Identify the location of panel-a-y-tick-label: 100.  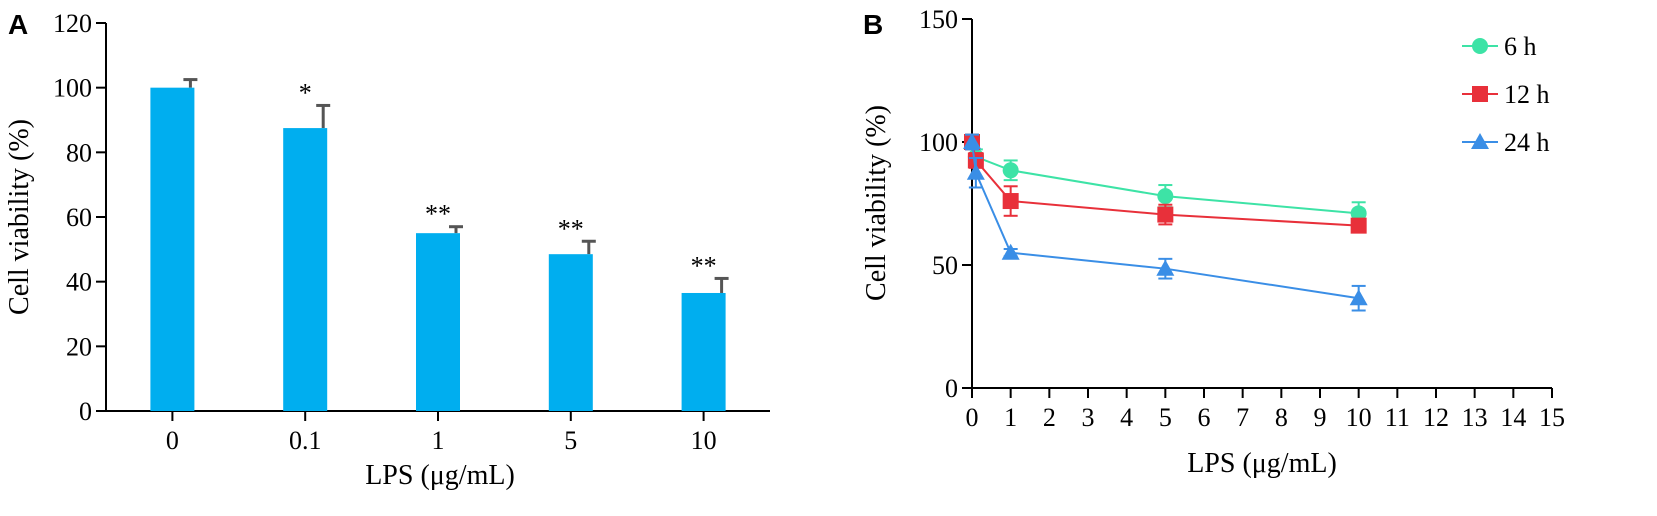
(72, 88).